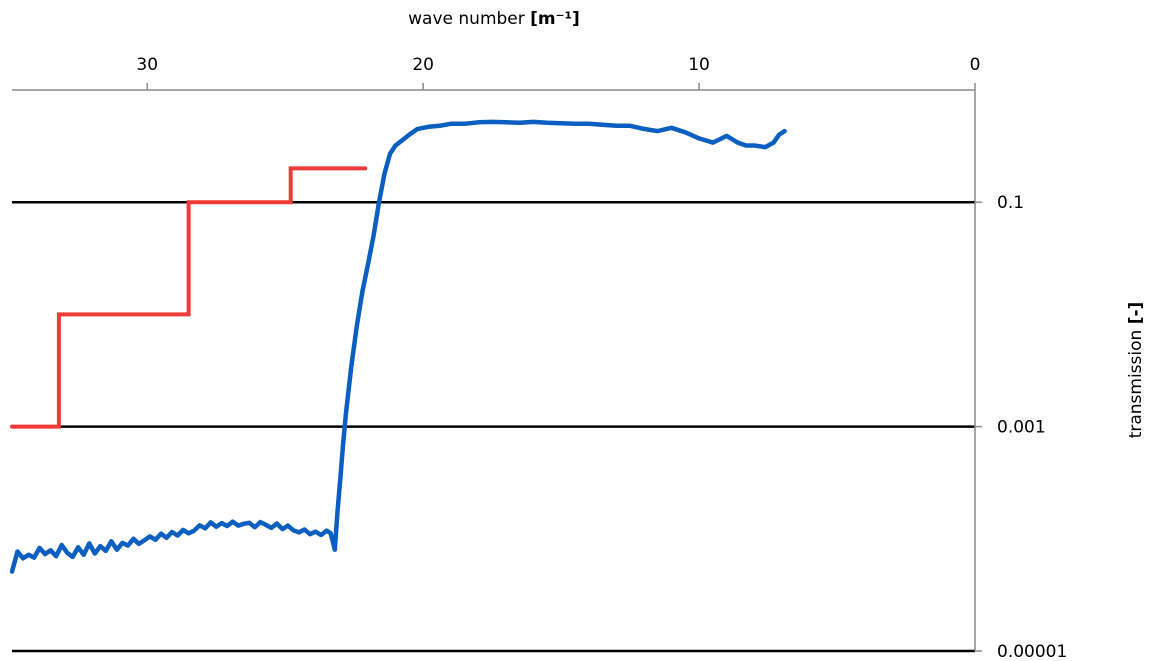 The image size is (1149, 661). Describe the element at coordinates (1136, 313) in the screenshot. I see `y-axis-title-unit: [-]` at that location.